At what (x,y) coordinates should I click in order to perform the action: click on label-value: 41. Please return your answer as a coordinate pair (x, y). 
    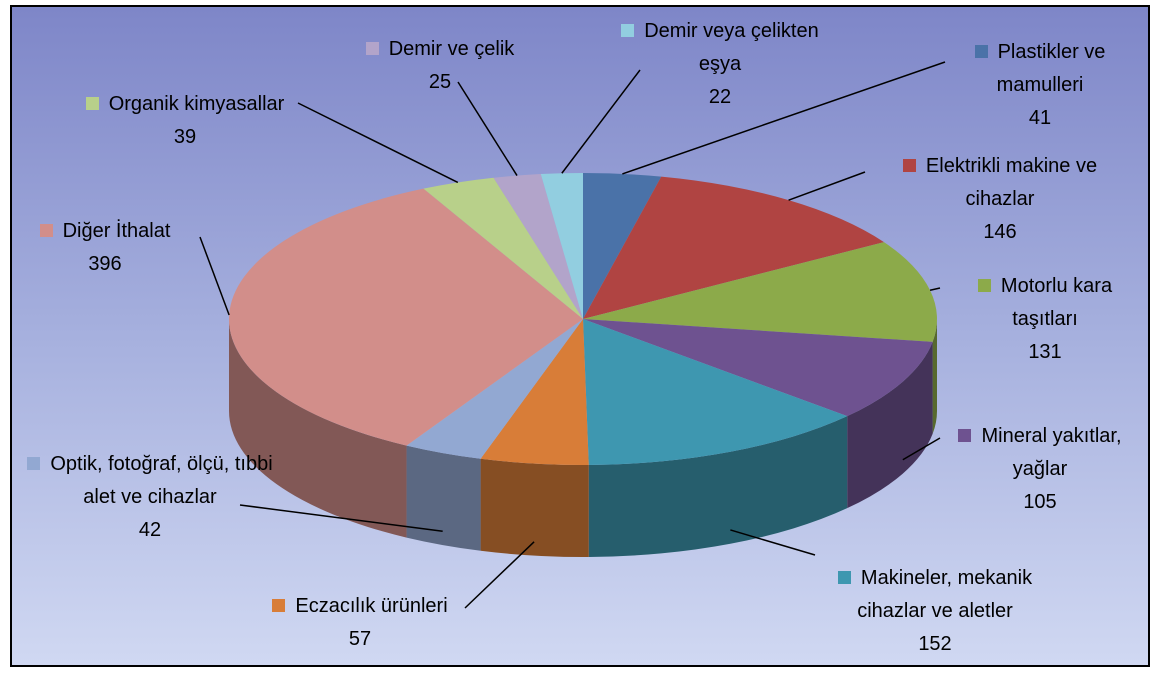
    Looking at the image, I should click on (1040, 118).